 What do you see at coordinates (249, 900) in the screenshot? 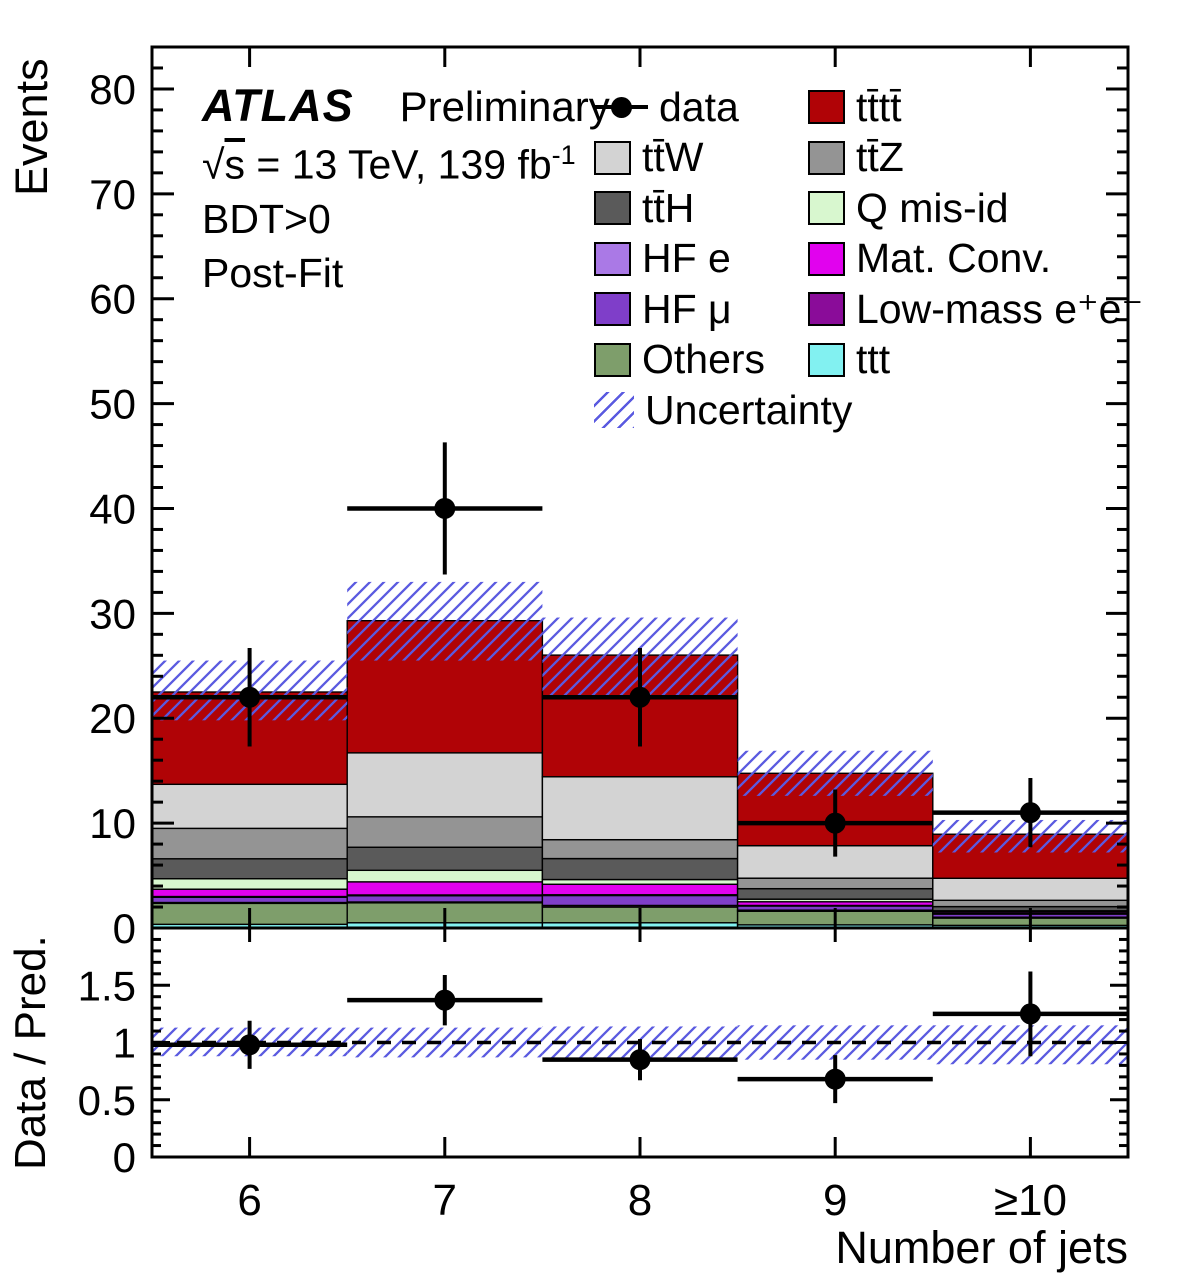
I see `stack-segment-HFmu-bin0` at bounding box center [249, 900].